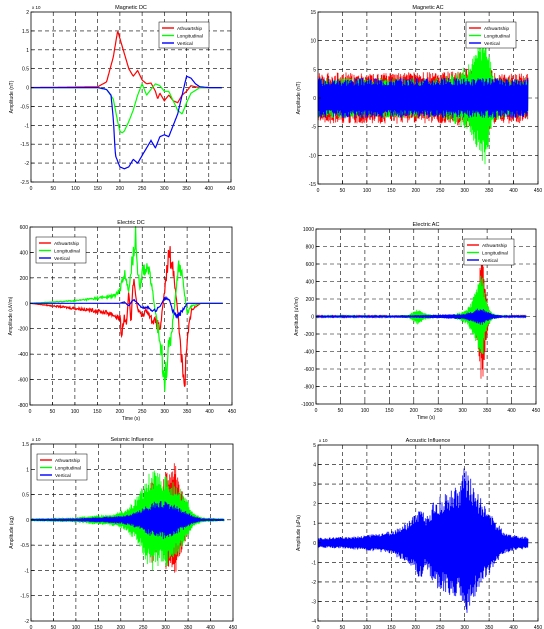 This screenshot has height=629, width=544. I want to click on y-axis-label: Amplitude (nT), so click(12, 96).